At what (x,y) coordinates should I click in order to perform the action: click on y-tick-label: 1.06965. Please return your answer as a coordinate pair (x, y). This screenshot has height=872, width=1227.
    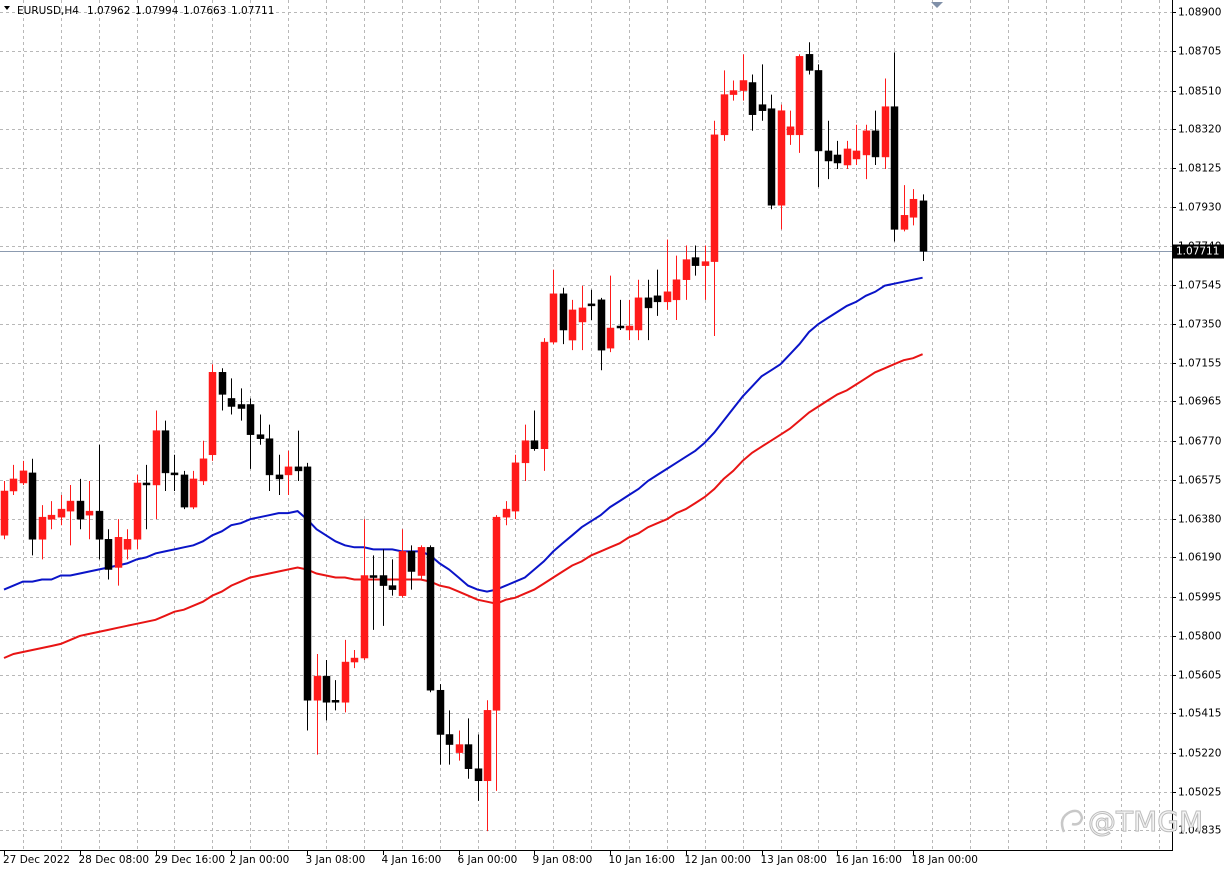
    Looking at the image, I should click on (1199, 402).